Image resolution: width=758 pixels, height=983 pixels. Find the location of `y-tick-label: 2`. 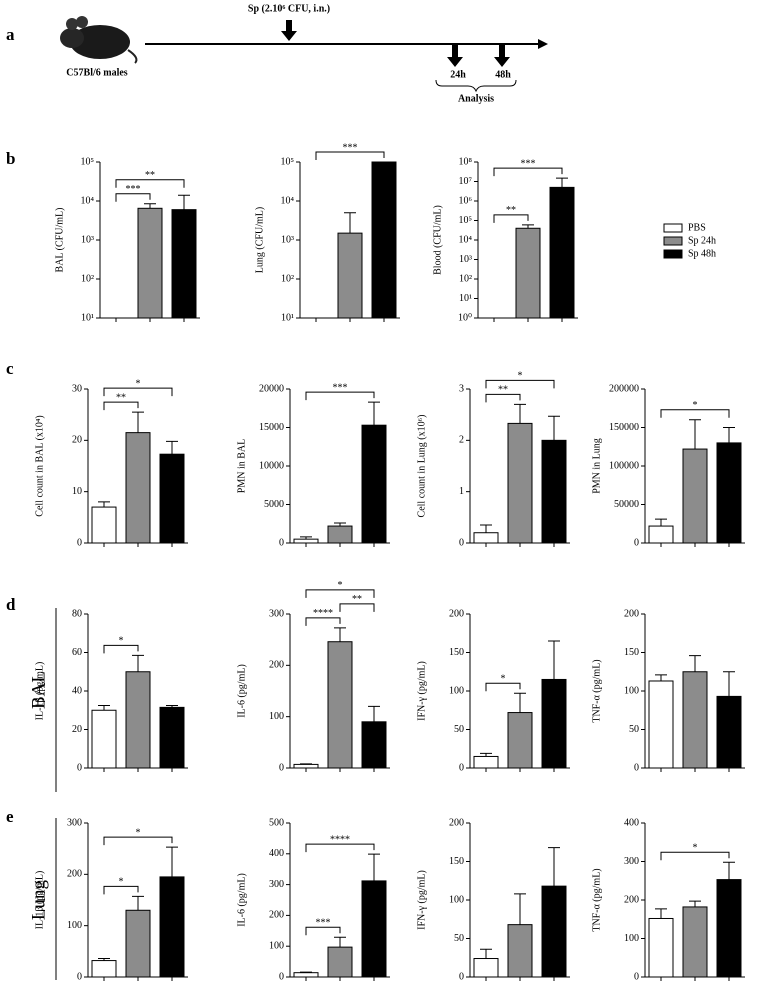

y-tick-label: 2 is located at coordinates (461, 440).